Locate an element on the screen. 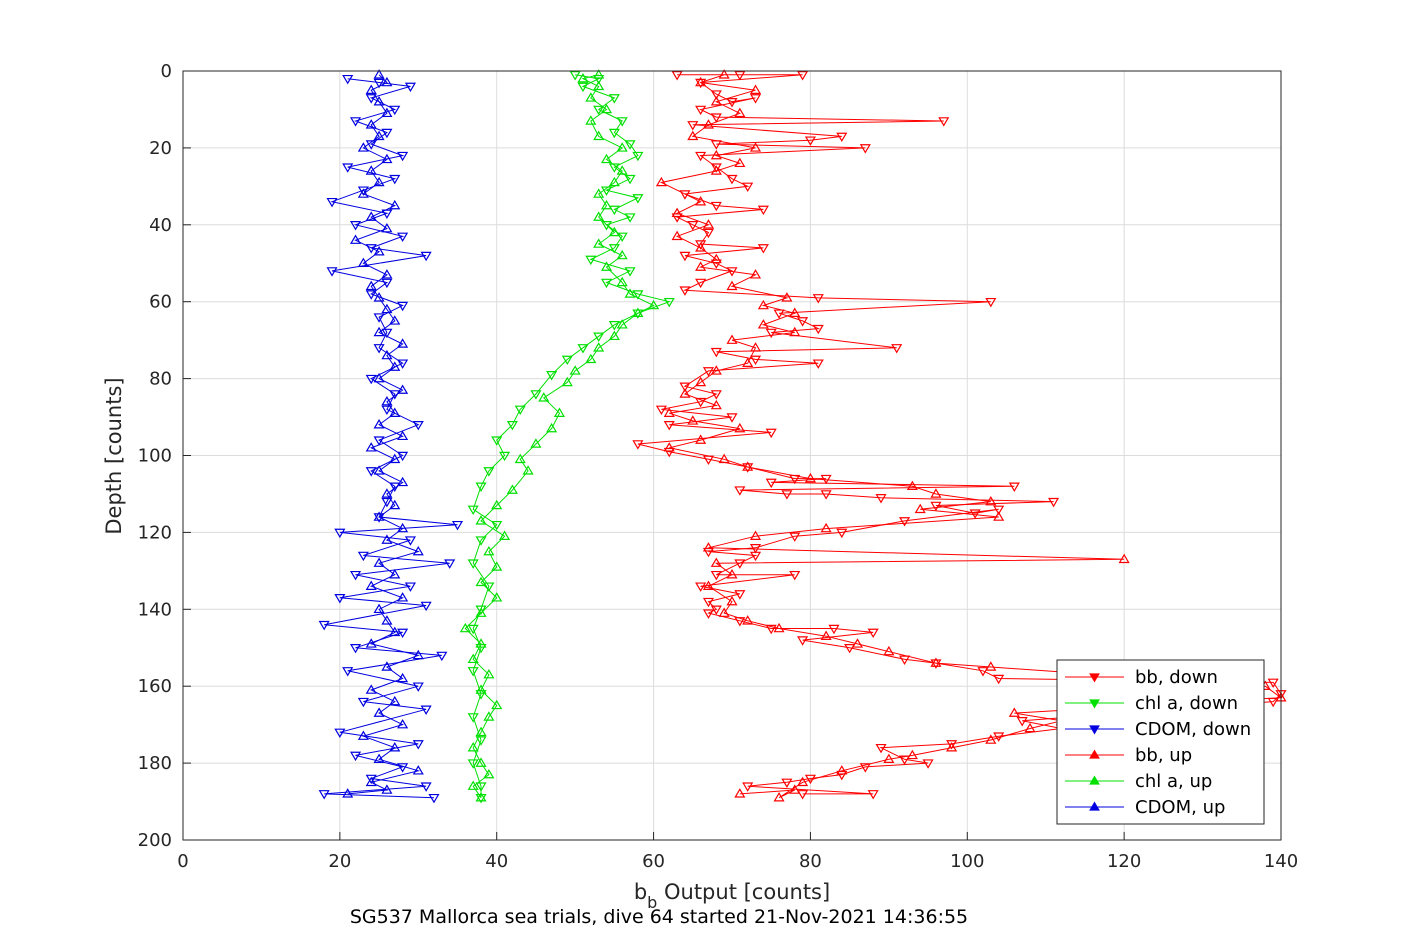 The height and width of the screenshot is (945, 1417). x-tick-label: 80 is located at coordinates (810, 861).